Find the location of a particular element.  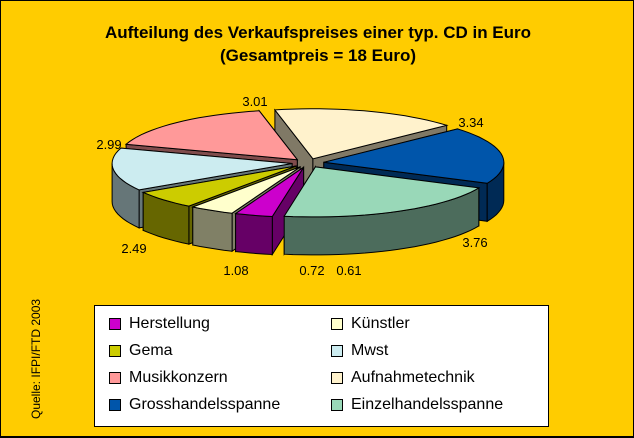

data-label-aufnahmetechnik: 3.01 is located at coordinates (254, 101).